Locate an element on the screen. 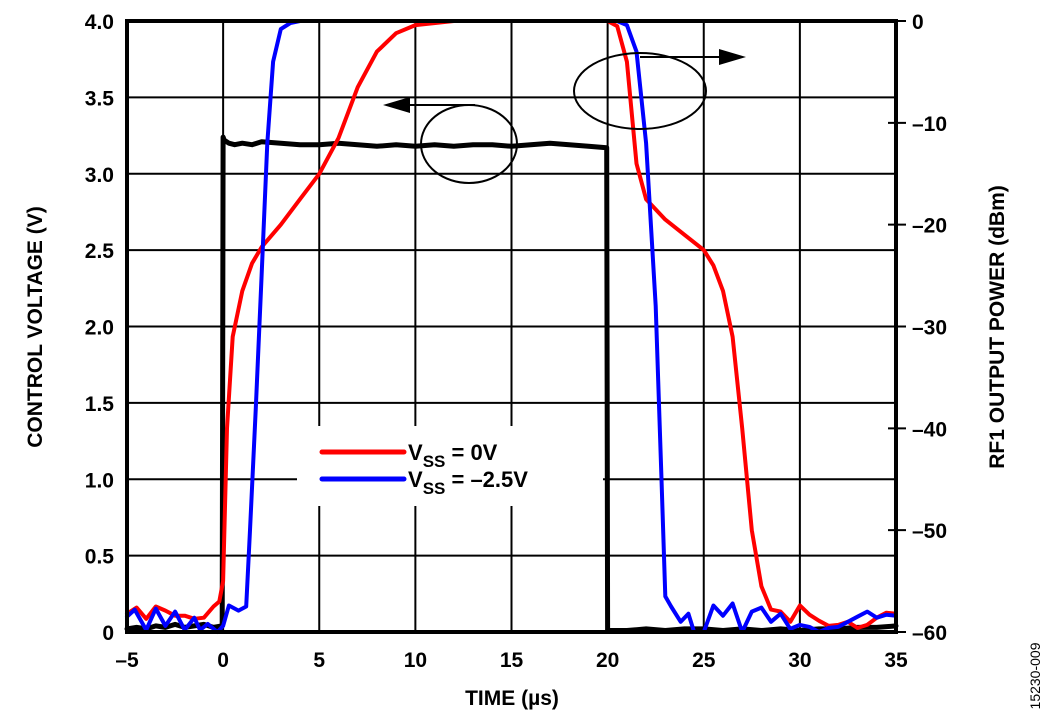  y2-tick-label: –50 is located at coordinates (929, 531).